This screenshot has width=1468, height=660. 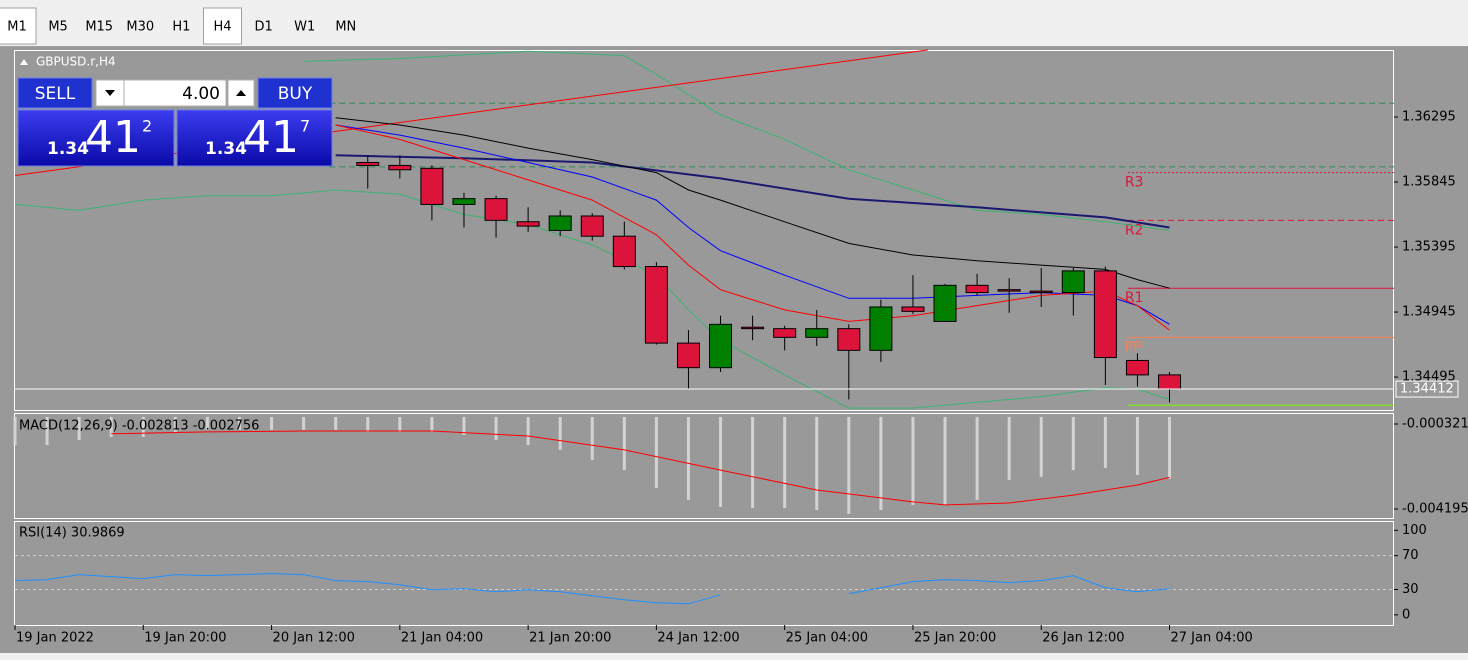 What do you see at coordinates (442, 638) in the screenshot?
I see `x-tick-label: 21 Jan 04:00` at bounding box center [442, 638].